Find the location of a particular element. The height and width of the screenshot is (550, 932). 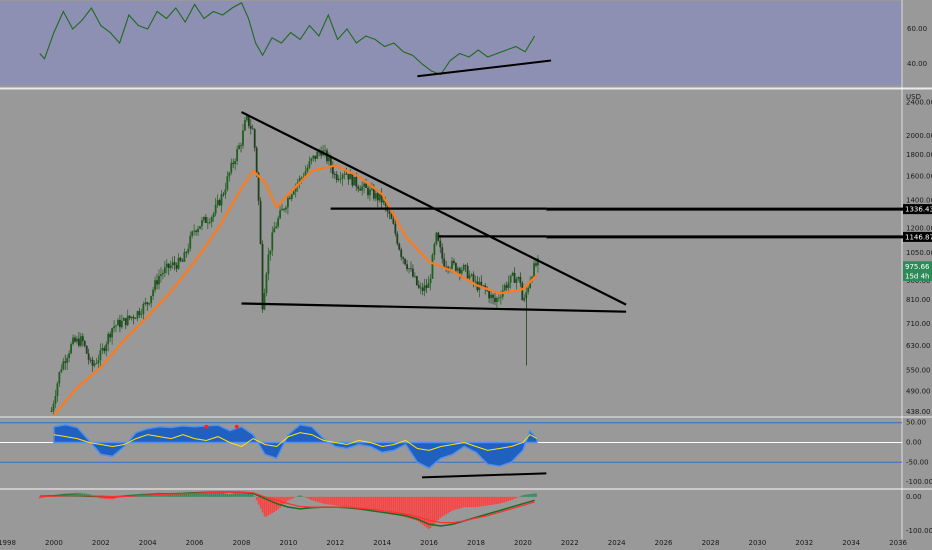

rsi-tick-label: 40.00 is located at coordinates (917, 64).